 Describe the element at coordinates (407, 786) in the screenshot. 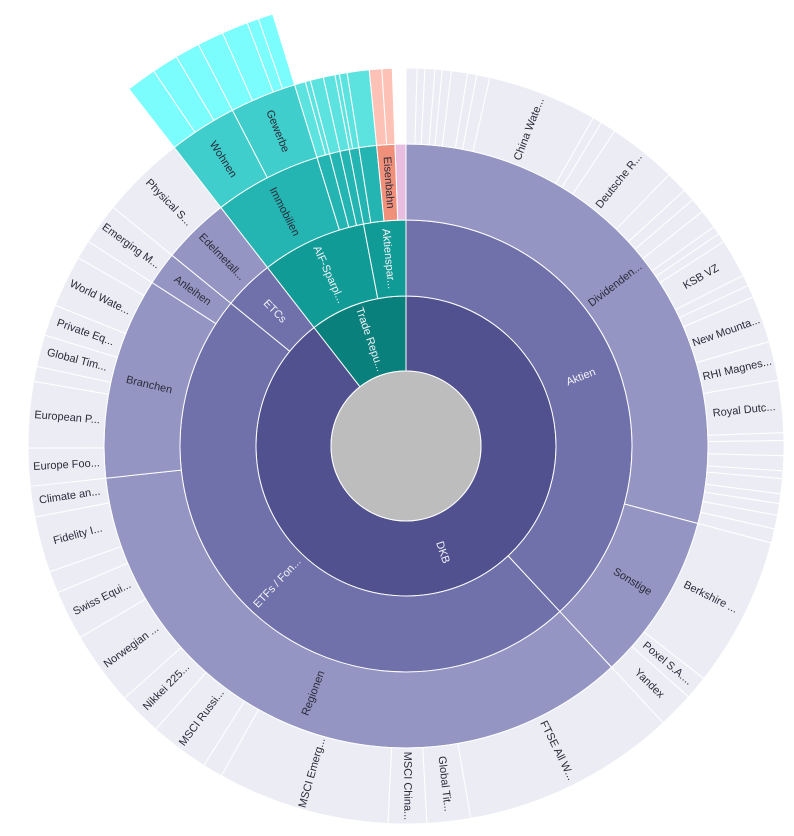

I see `sunburst-segment-msci-china` at that location.